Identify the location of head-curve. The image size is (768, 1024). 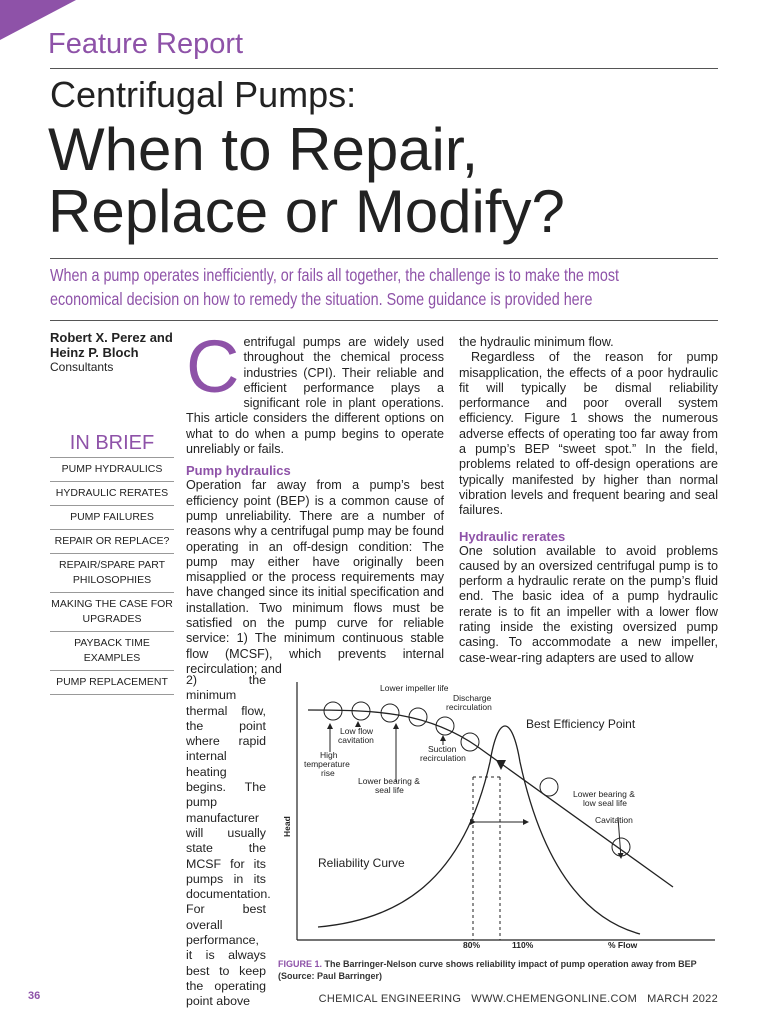
(490, 798).